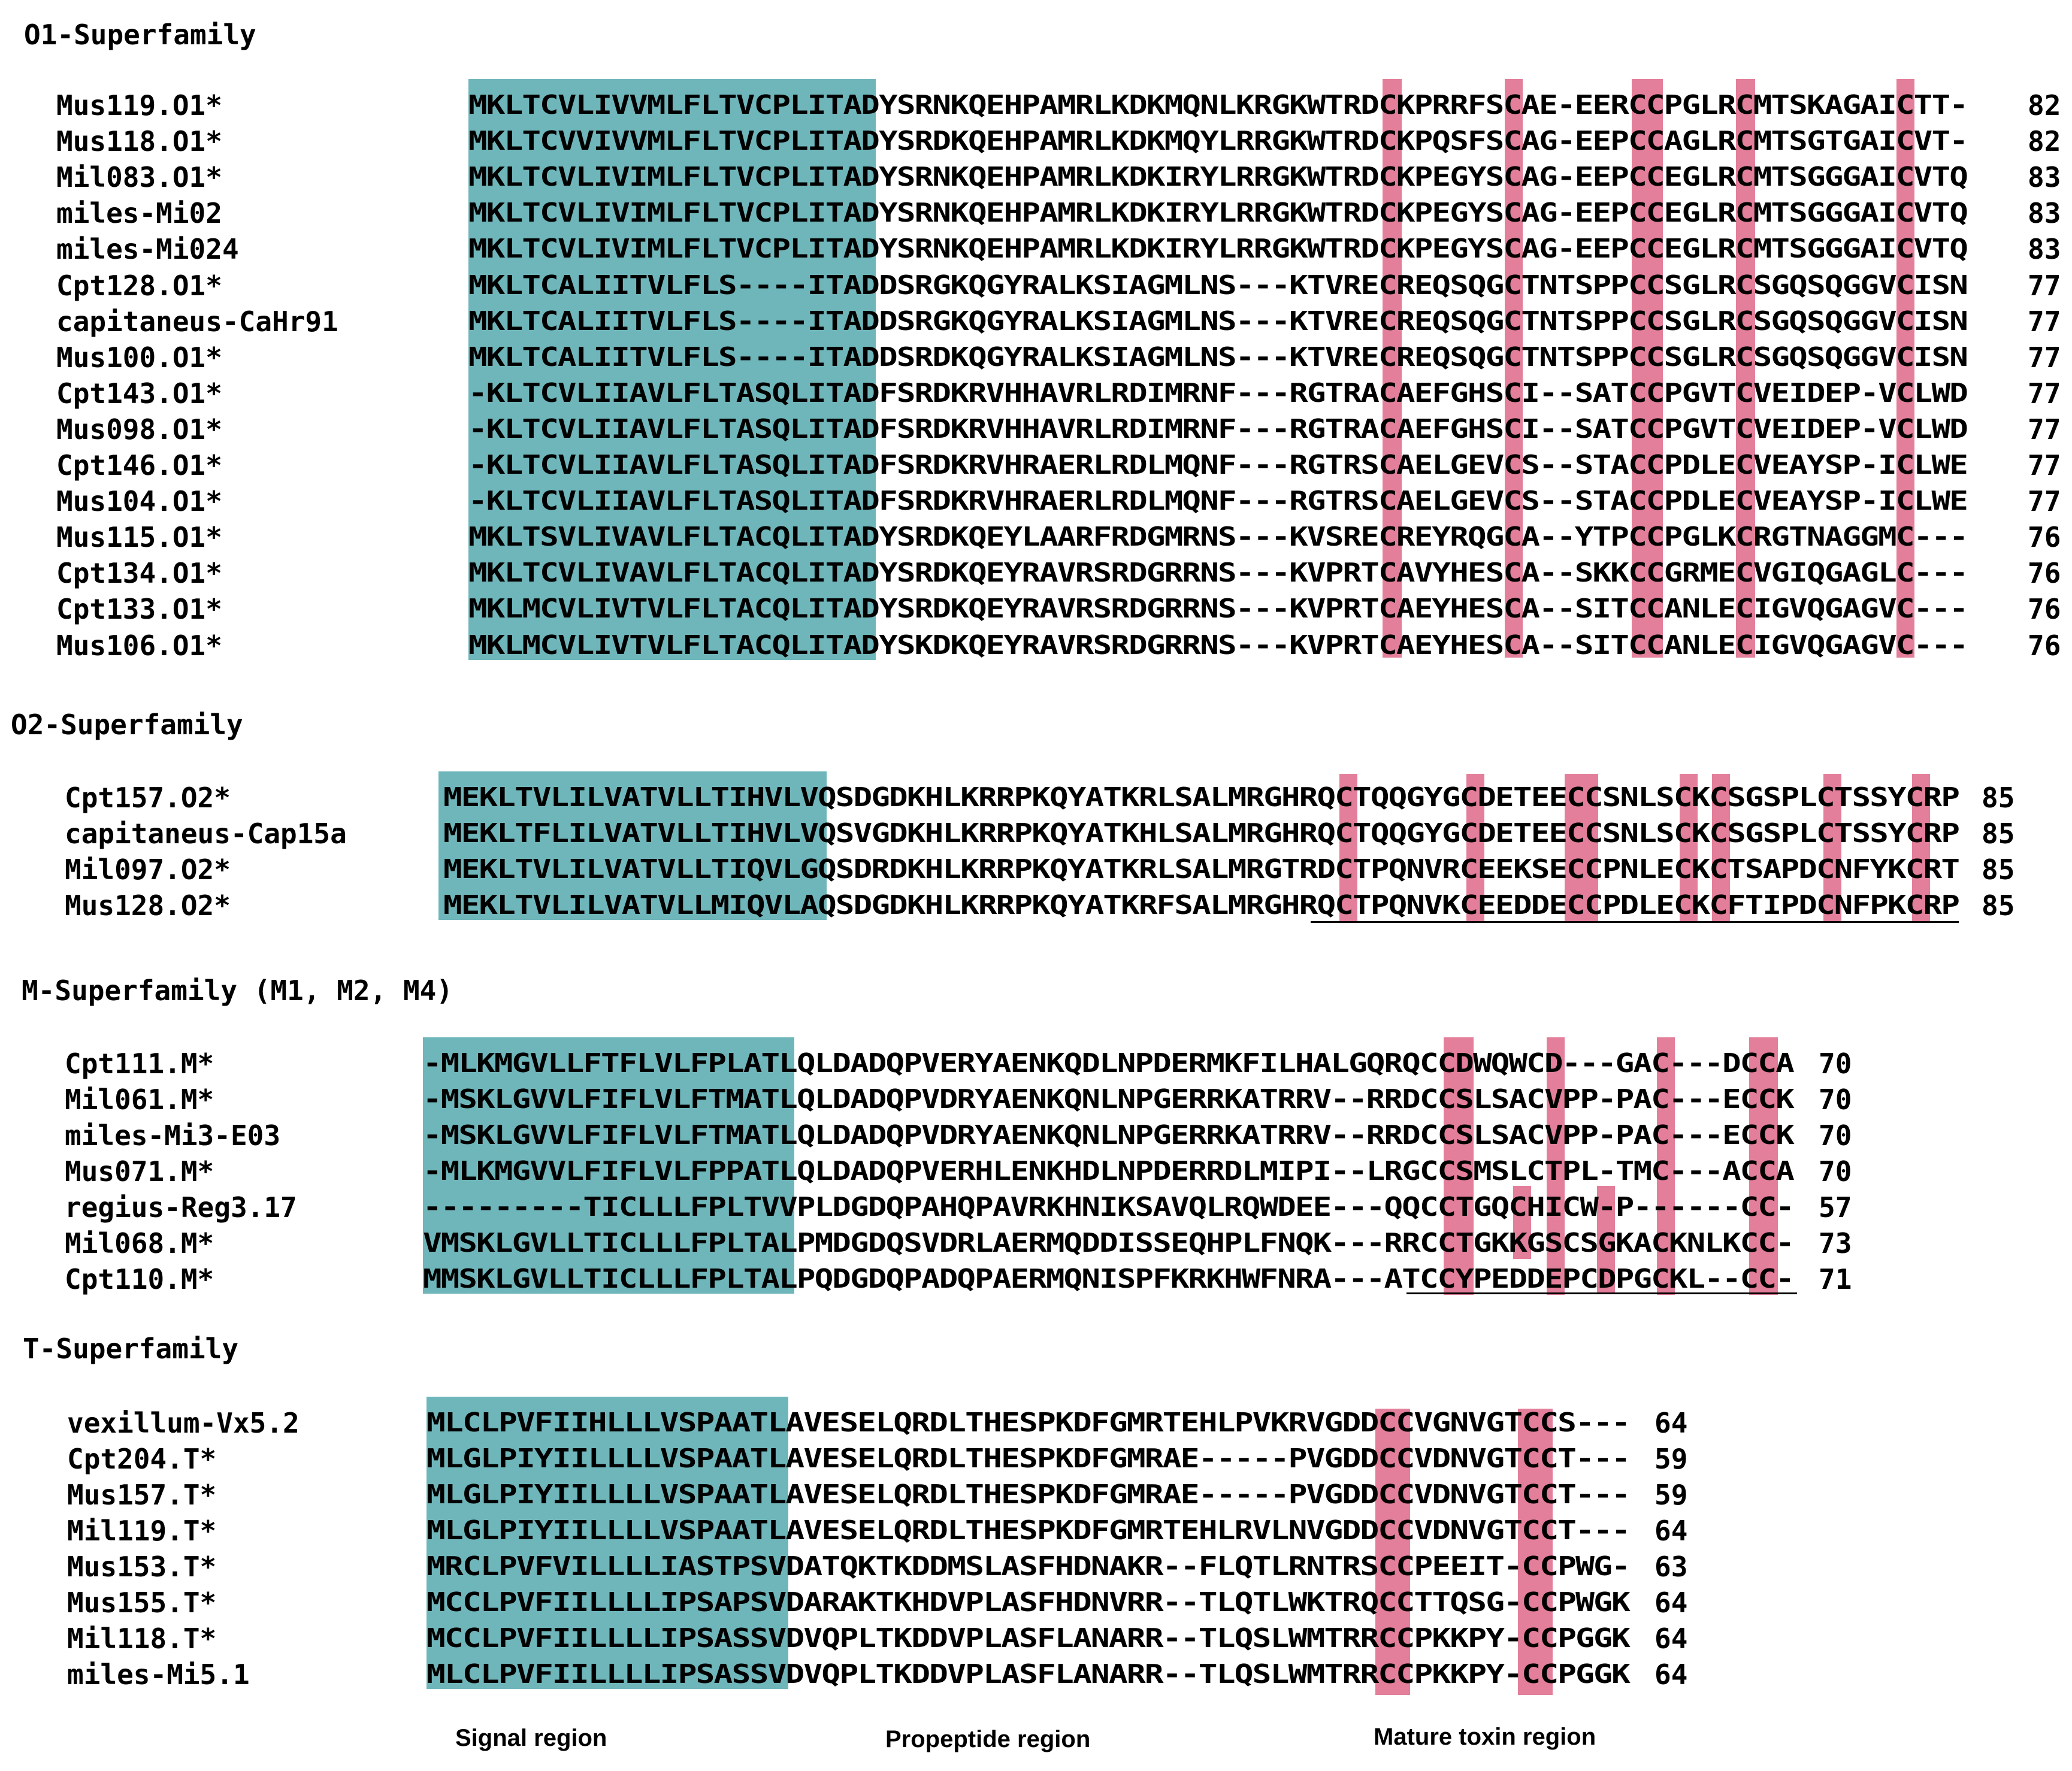 The height and width of the screenshot is (1771, 2072). Describe the element at coordinates (139, 537) in the screenshot. I see `sequence-name: Mus115.O1*` at that location.